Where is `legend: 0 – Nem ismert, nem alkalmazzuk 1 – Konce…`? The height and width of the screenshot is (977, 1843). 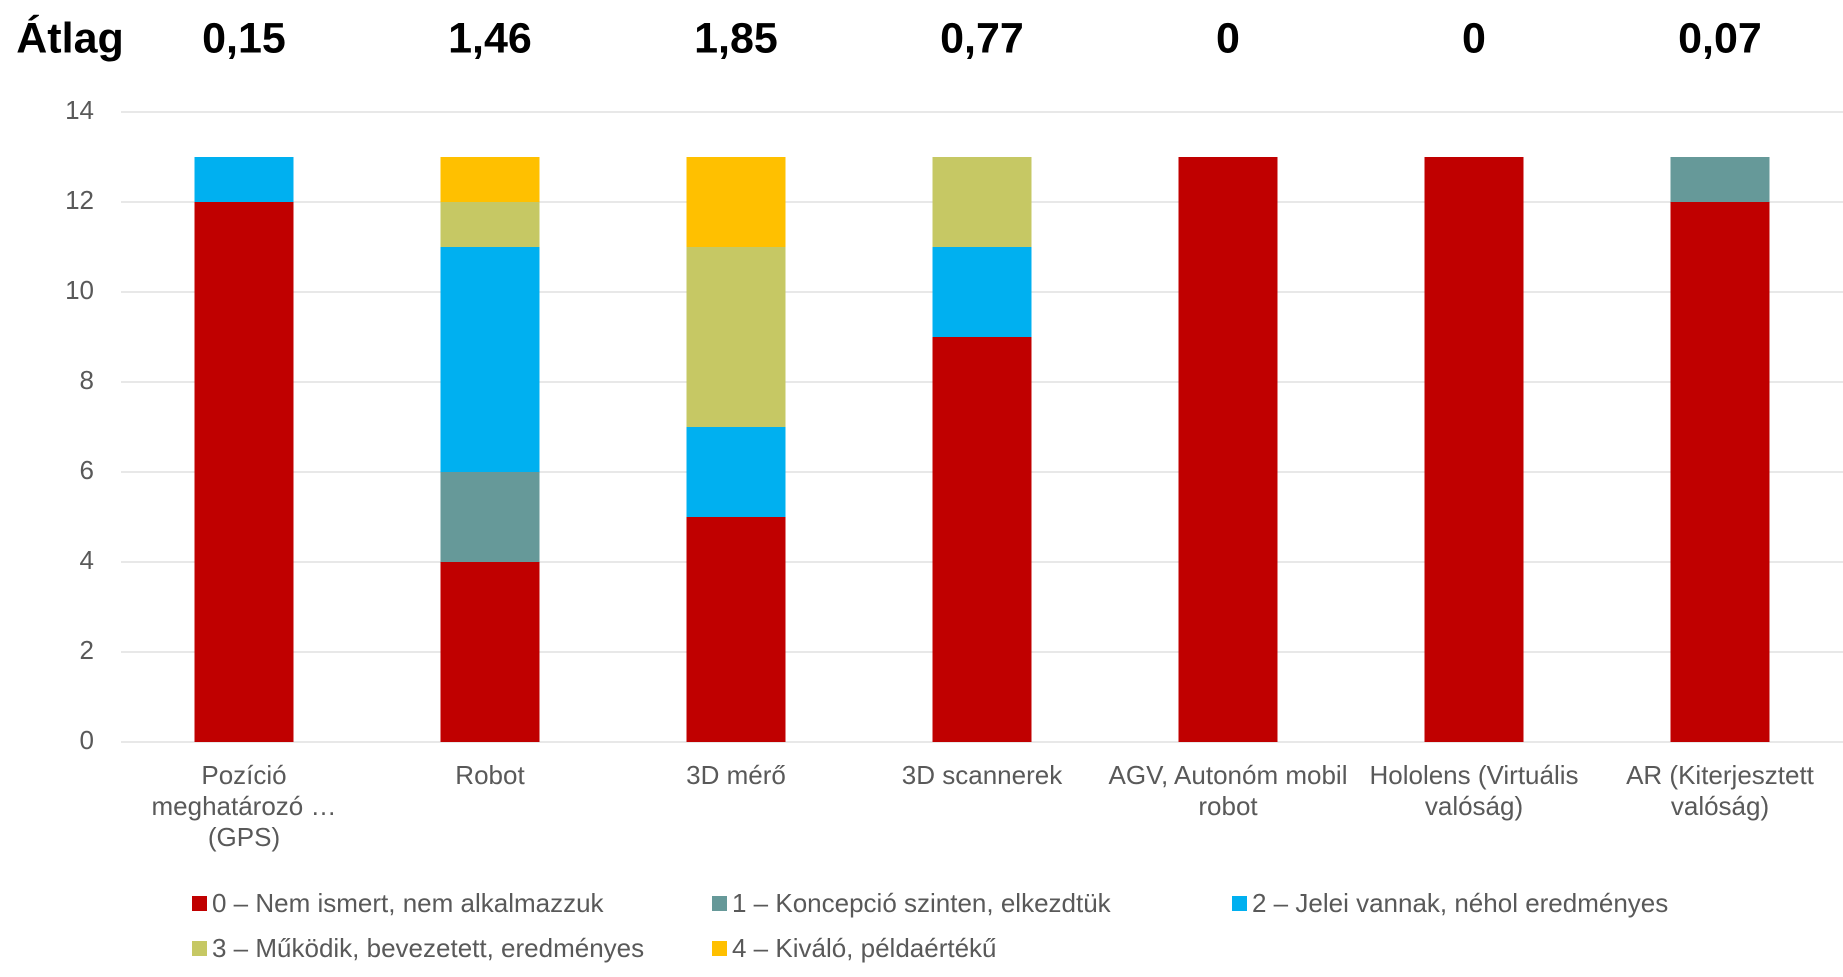 legend: 0 – Nem ismert, nem alkalmazzuk 1 – Konce… is located at coordinates (992, 926).